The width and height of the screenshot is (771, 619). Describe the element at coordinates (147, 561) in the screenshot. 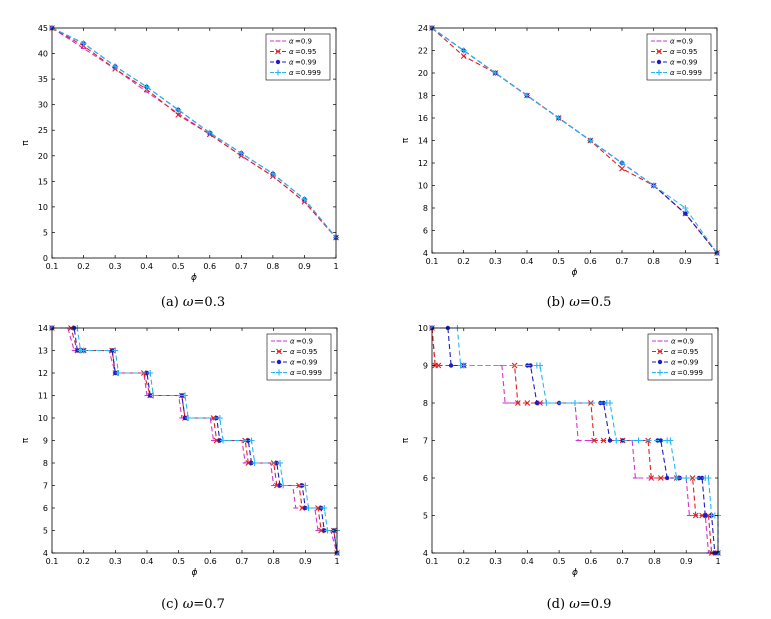

I see `x-tick-label: 0.4` at that location.